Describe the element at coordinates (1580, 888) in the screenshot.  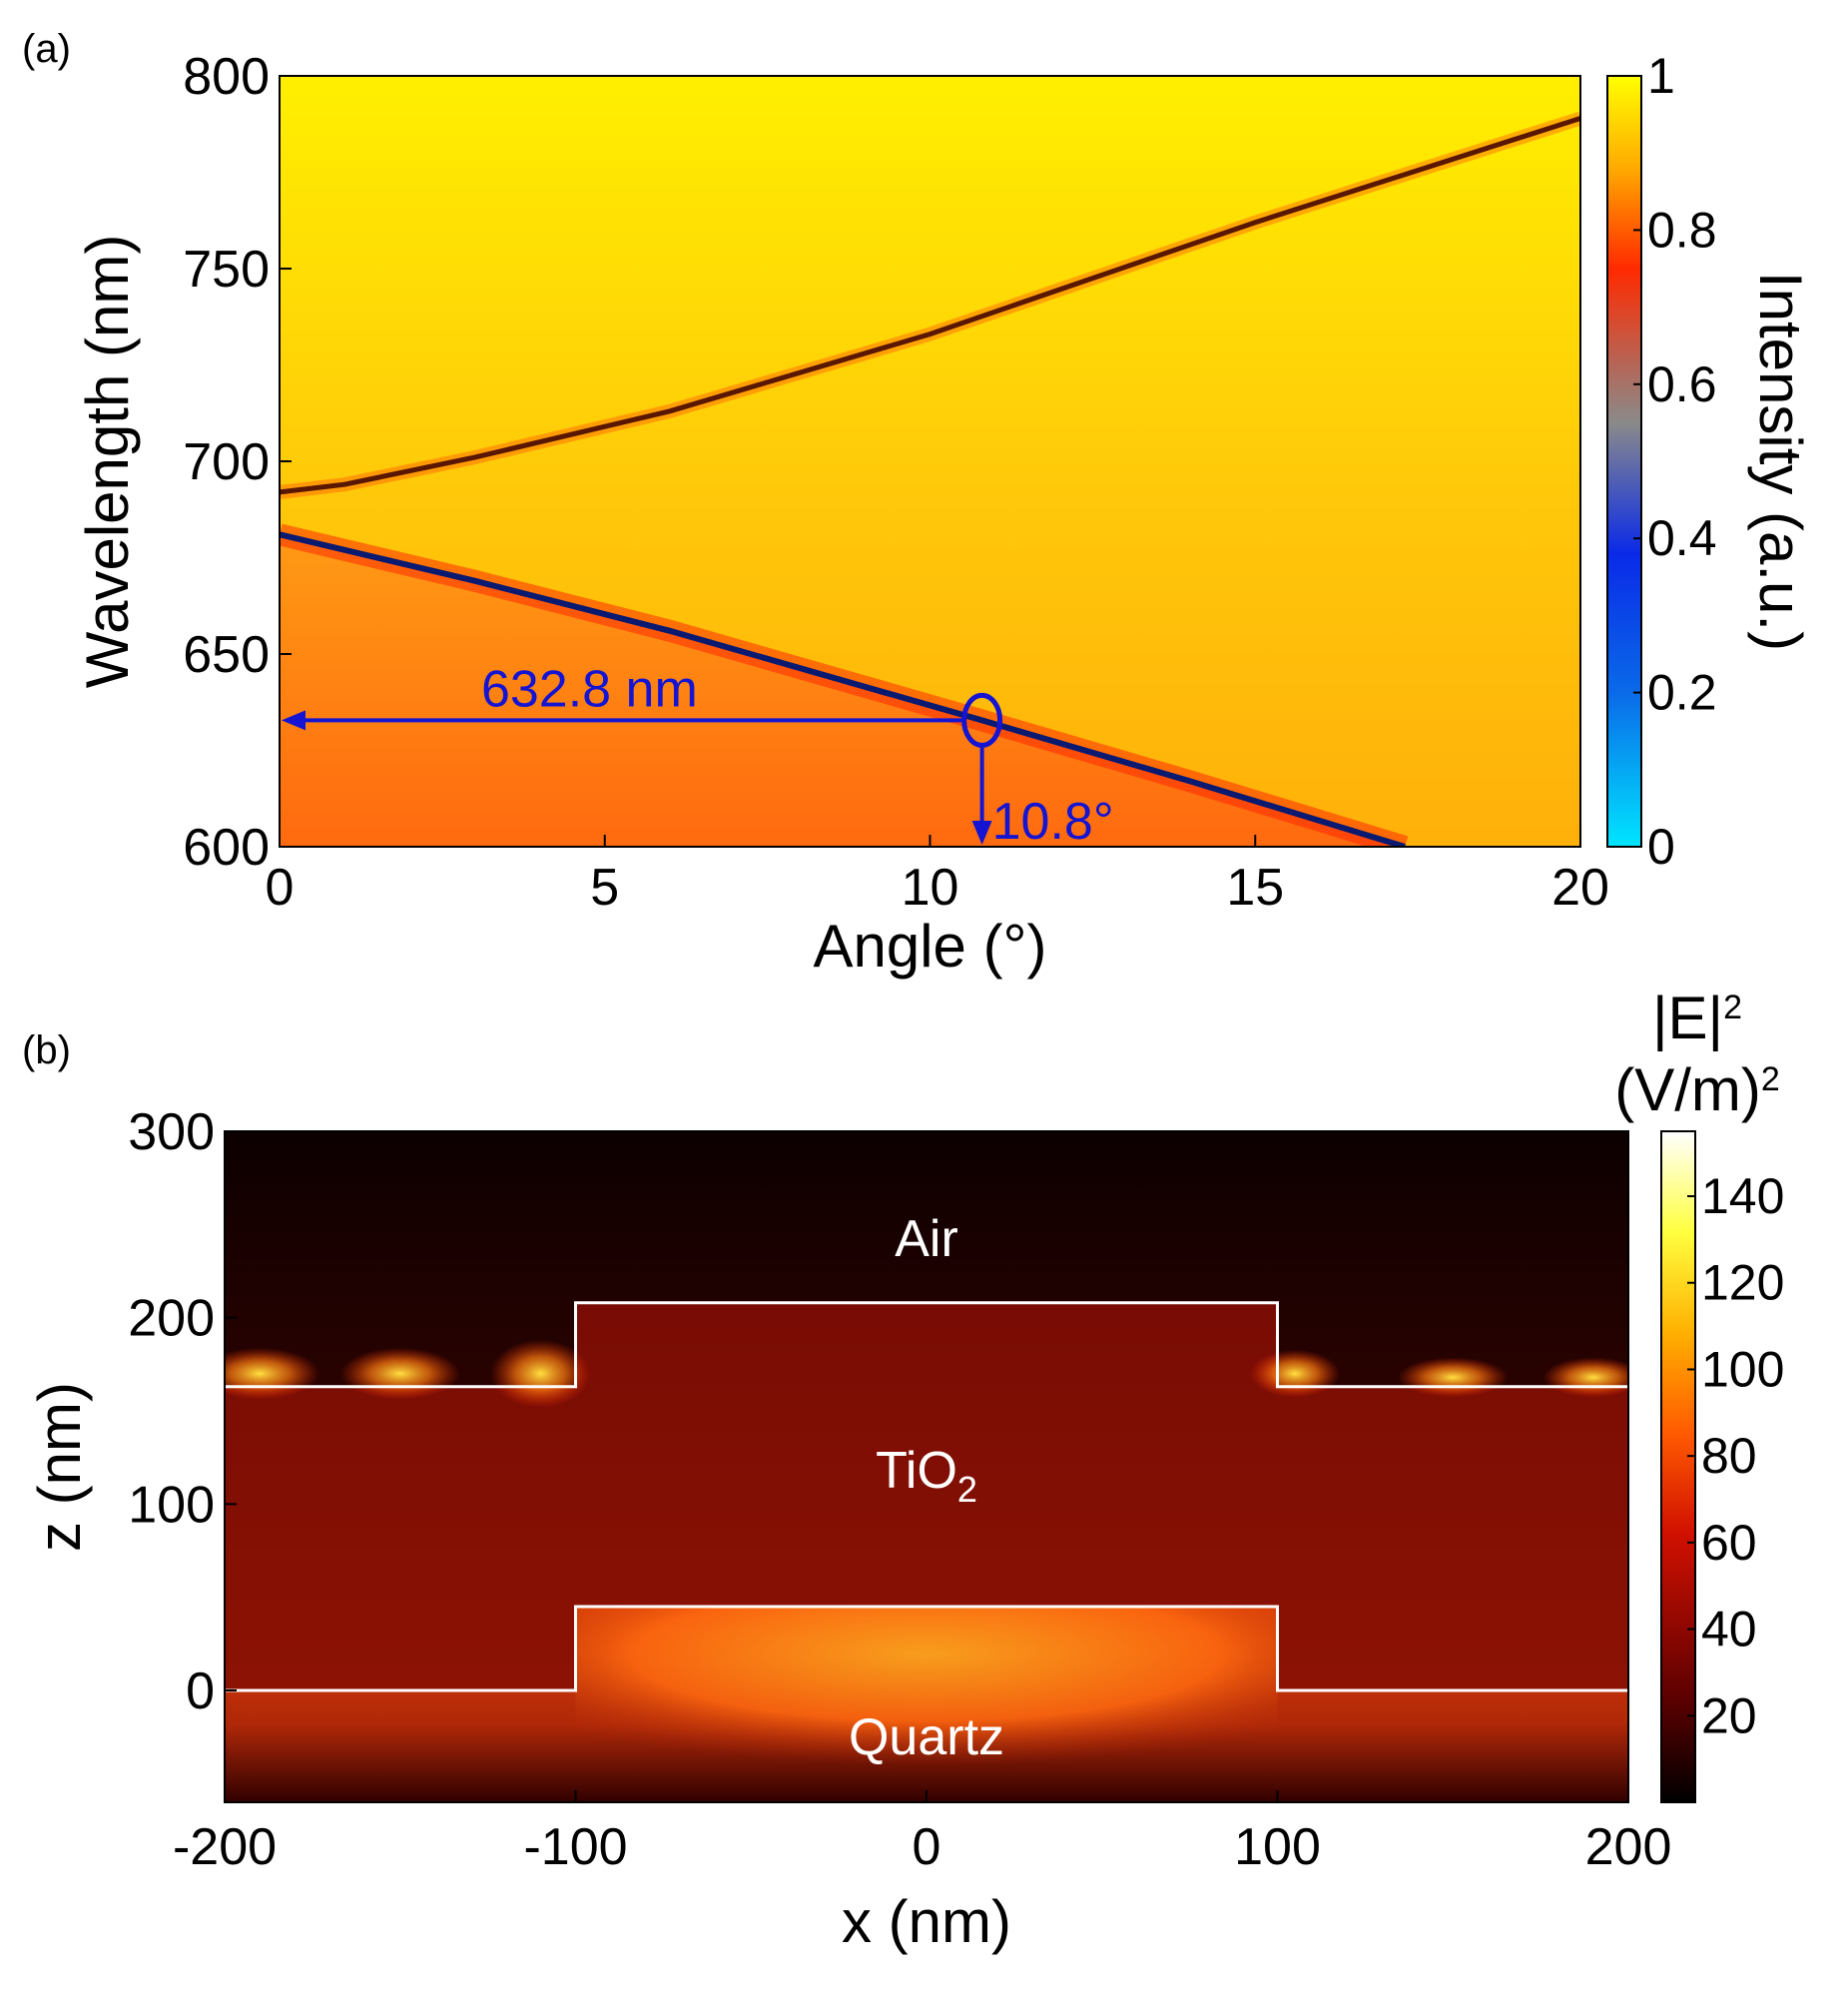
I see `x-tick-label-a: 20` at that location.